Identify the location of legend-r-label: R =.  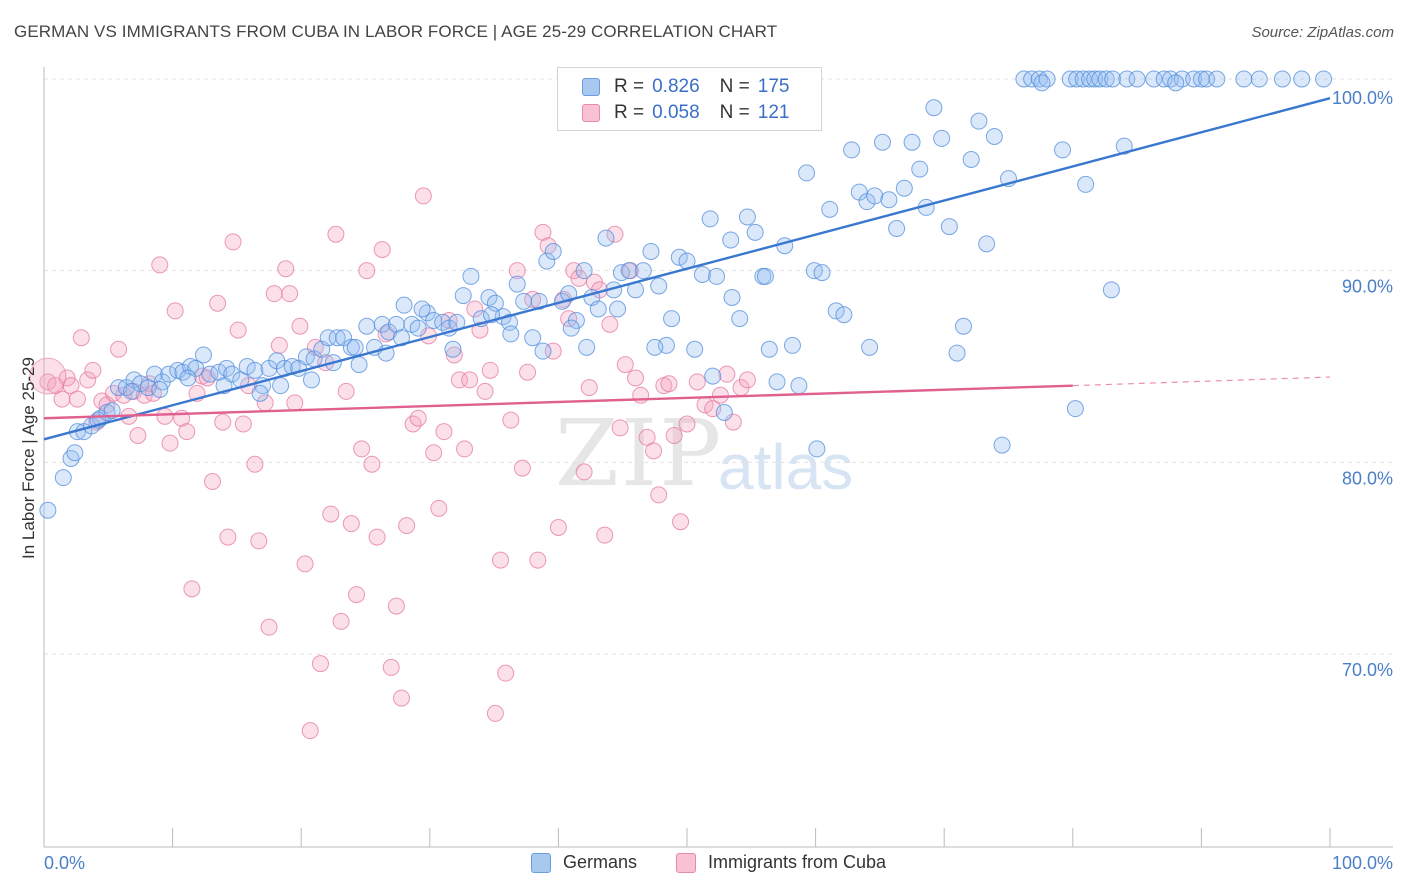
(629, 112).